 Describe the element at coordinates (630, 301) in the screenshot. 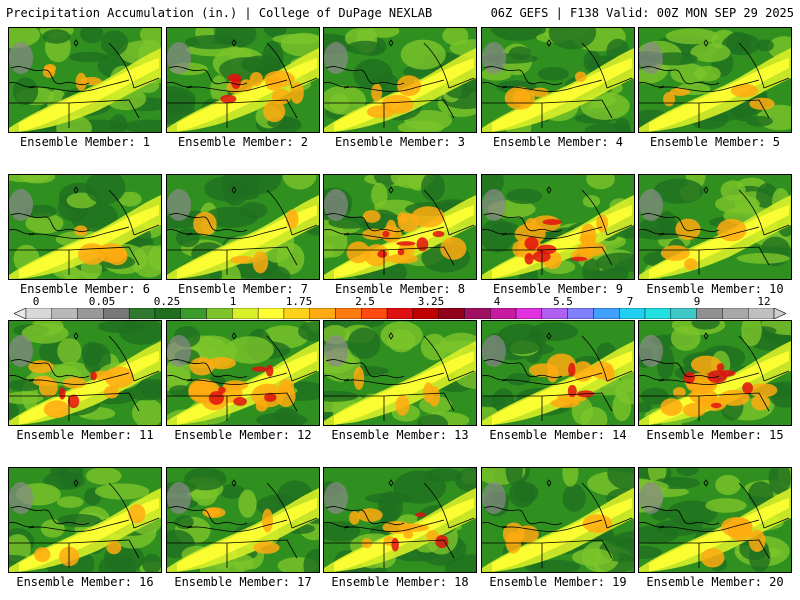

I see `colorbar-tick-label: 7` at that location.